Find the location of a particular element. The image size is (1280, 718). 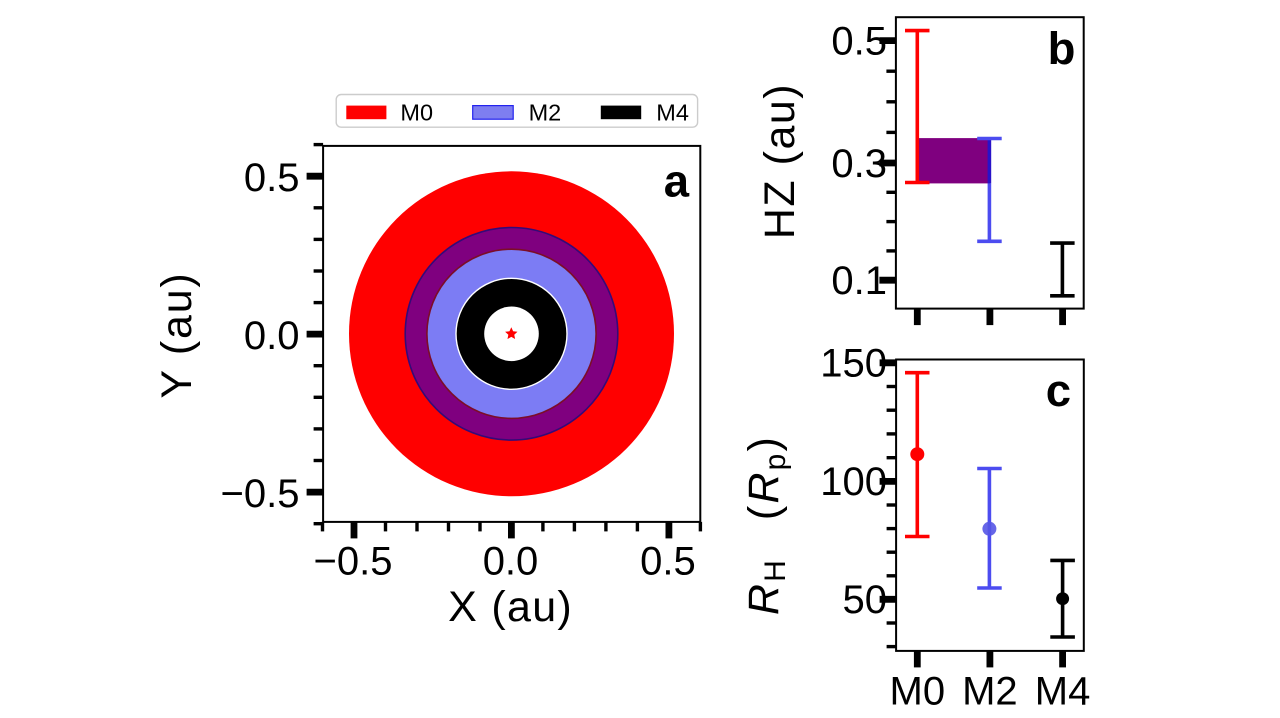

svg-text: b is located at coordinates (1062, 48).